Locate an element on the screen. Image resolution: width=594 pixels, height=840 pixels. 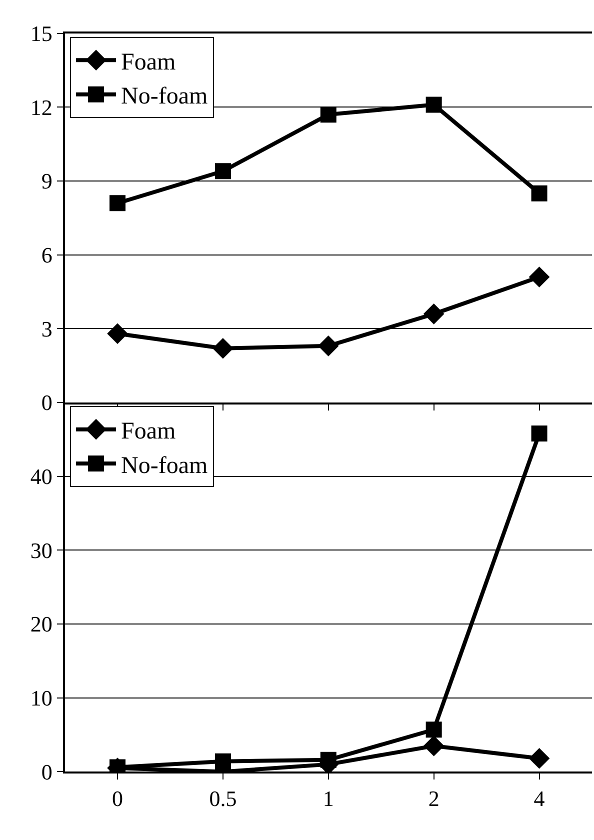
y-tick-label: 6 is located at coordinates (46, 255).